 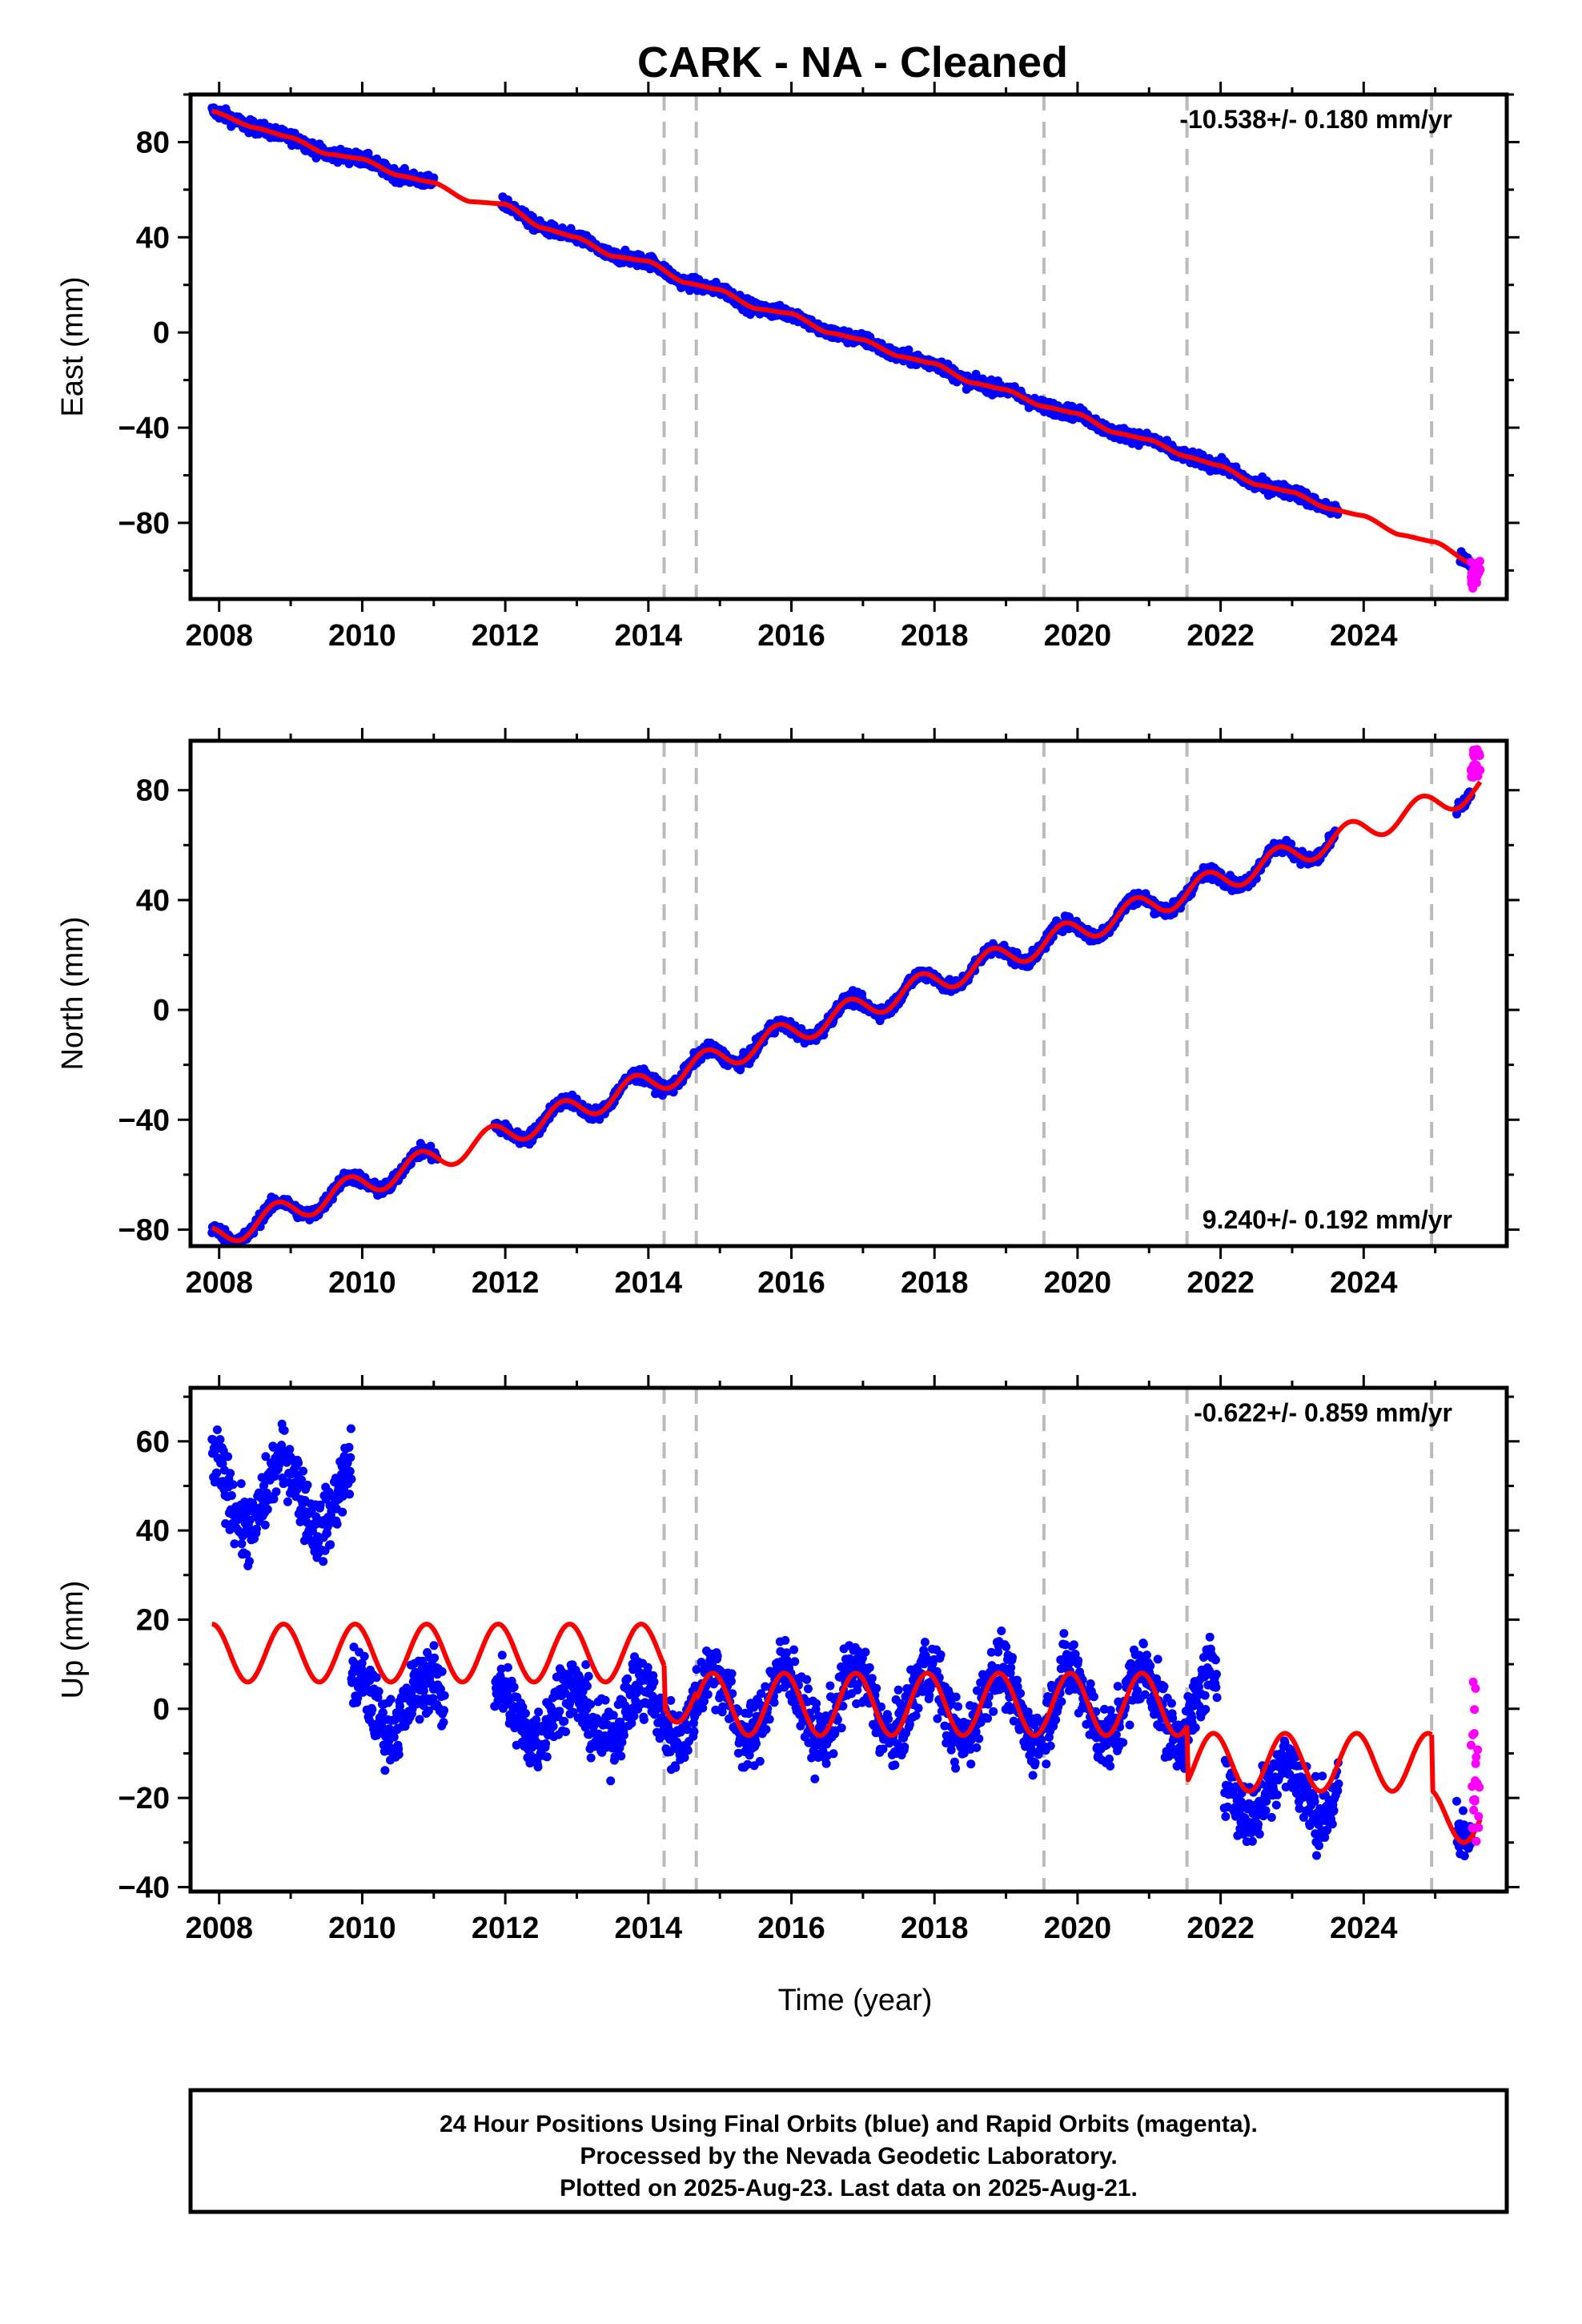 I want to click on rate-label: -10.538+/- 0.180 mm/yr, so click(x=1315, y=119).